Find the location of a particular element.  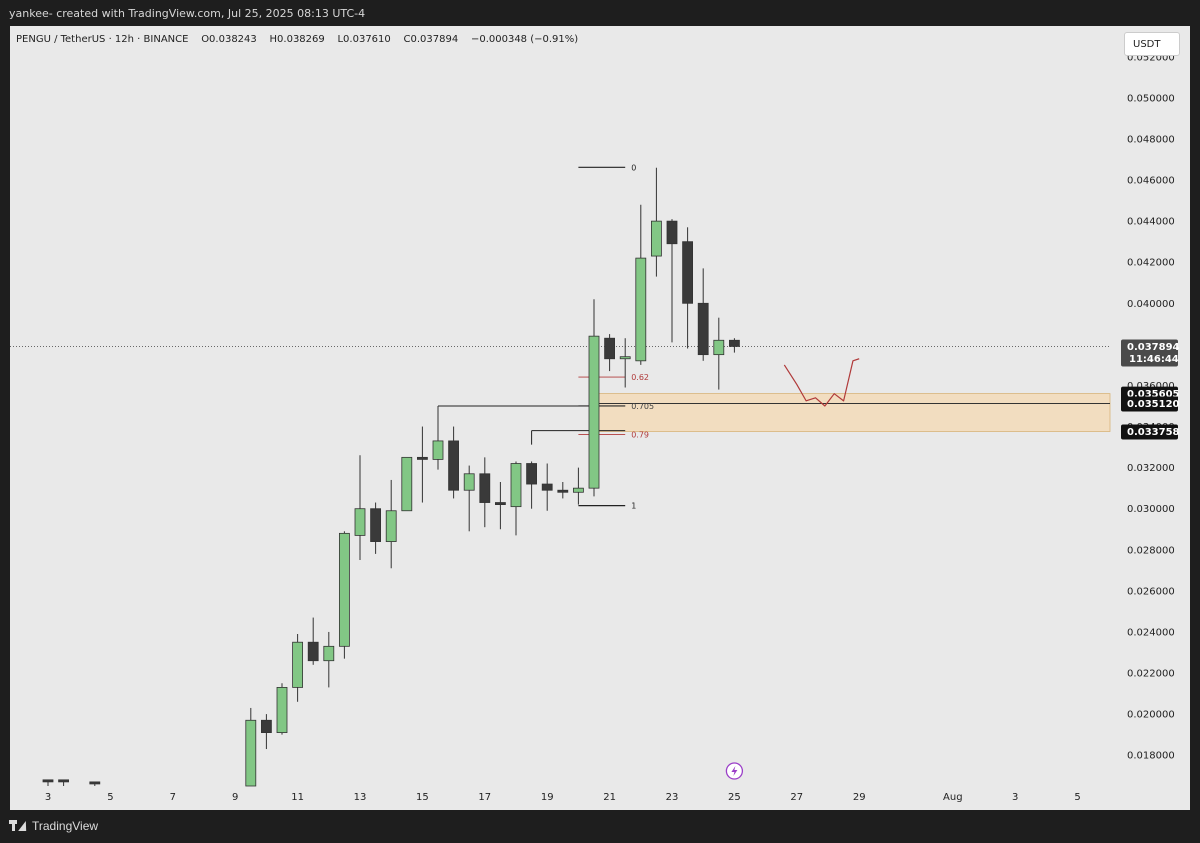

fib-level-label: 0.705 is located at coordinates (642, 406).